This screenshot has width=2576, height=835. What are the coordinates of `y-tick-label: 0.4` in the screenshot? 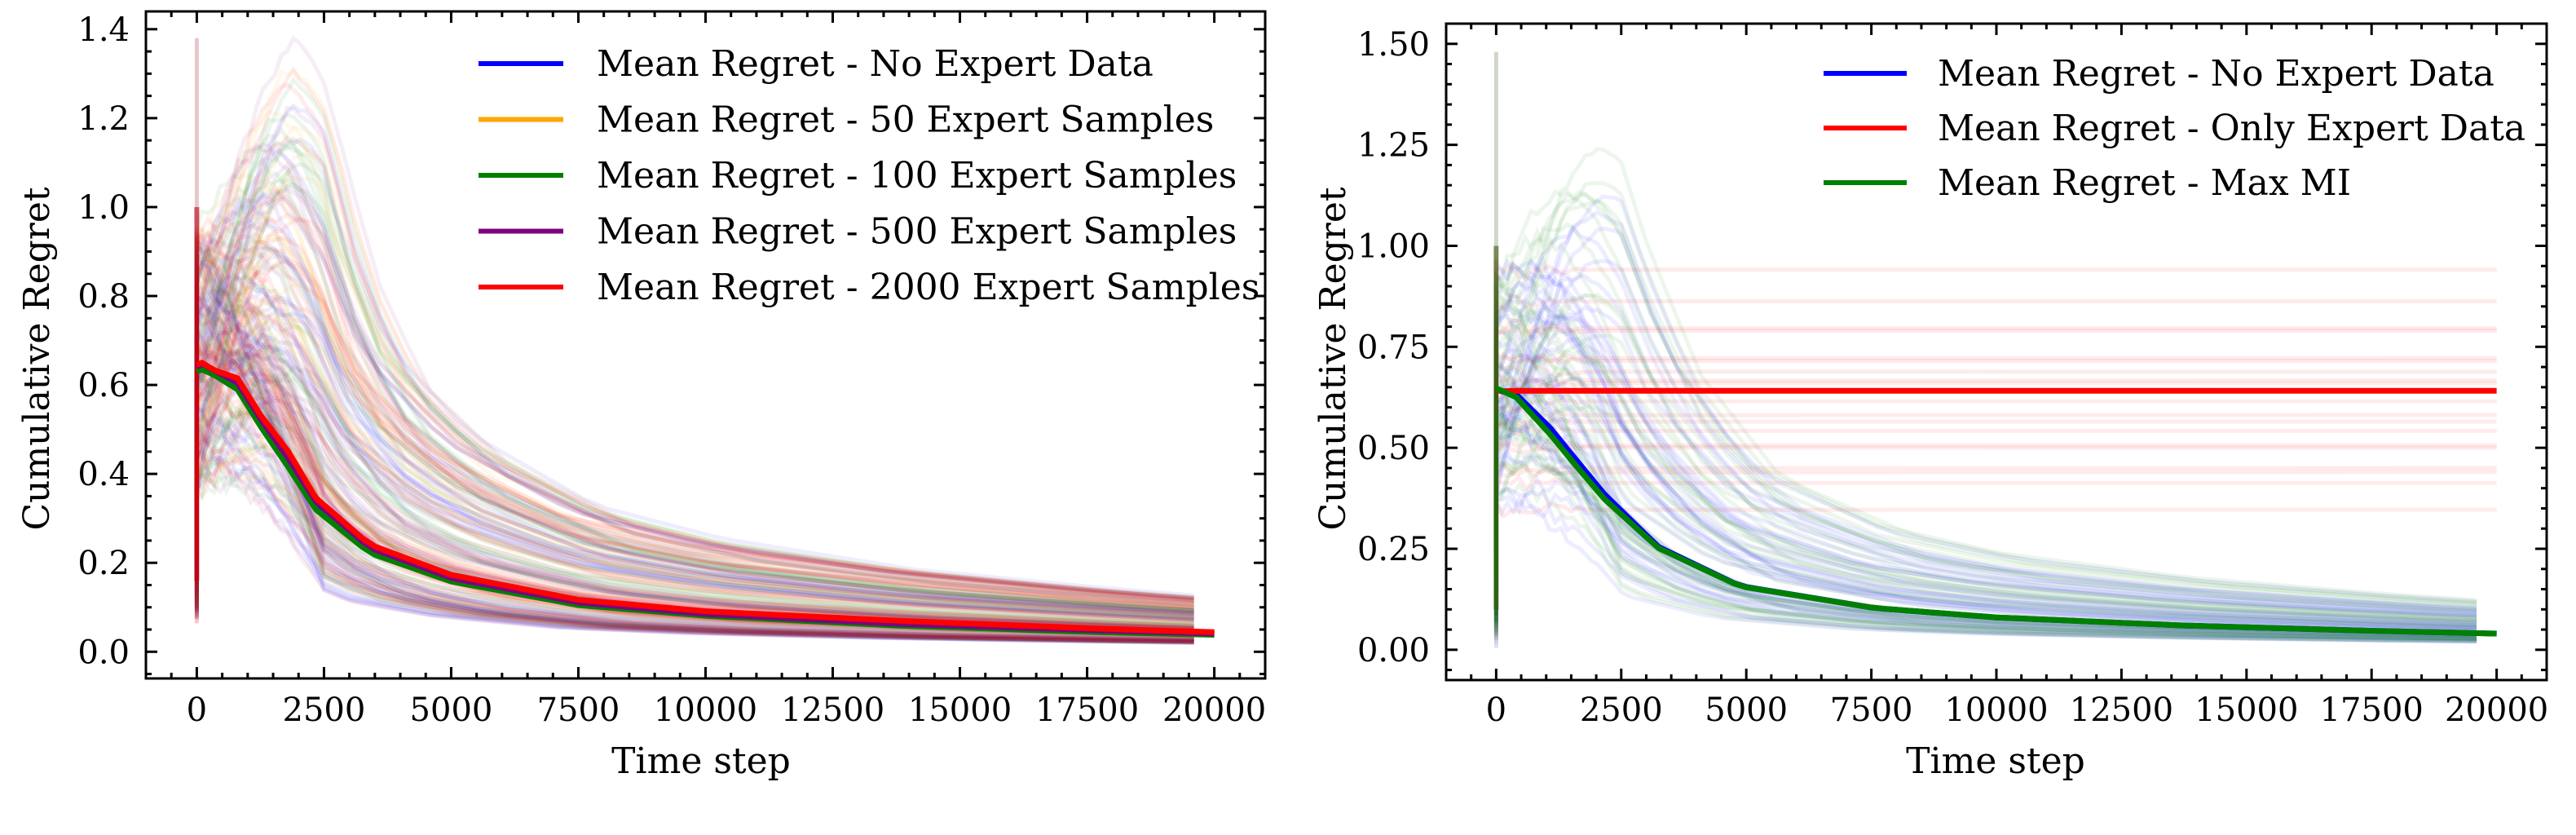 It's located at (103, 474).